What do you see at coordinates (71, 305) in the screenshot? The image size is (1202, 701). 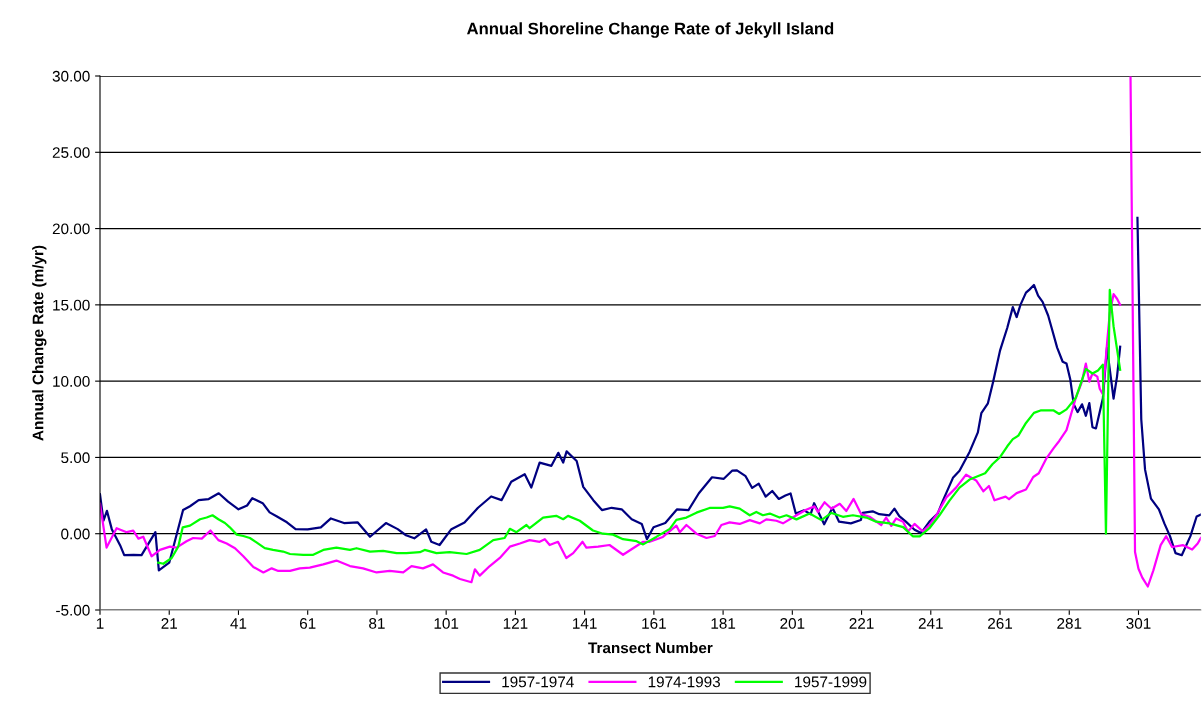 I see `y-tick-label: 15.00` at bounding box center [71, 305].